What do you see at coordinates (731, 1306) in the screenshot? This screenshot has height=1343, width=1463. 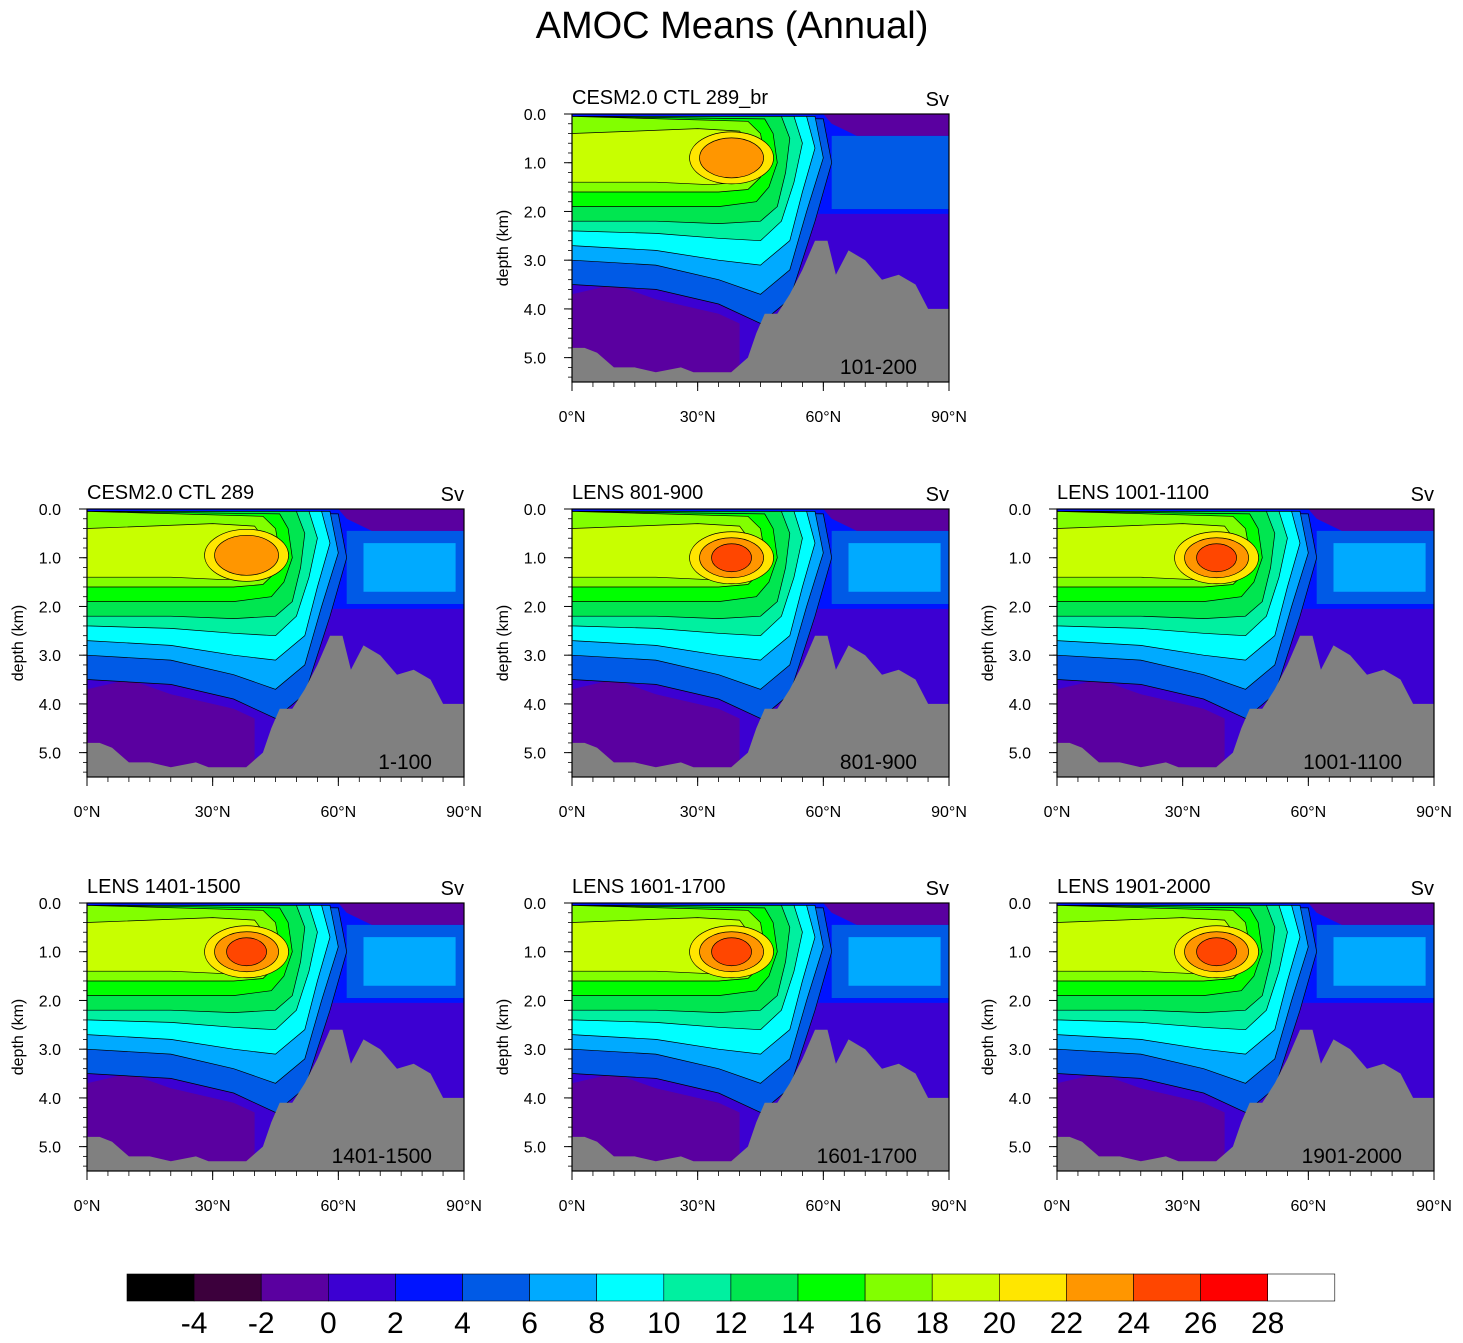 I see `colorbar: -4 -2 0 2 4 6 8 10 12 14 16 18 20 22 24 26 28` at bounding box center [731, 1306].